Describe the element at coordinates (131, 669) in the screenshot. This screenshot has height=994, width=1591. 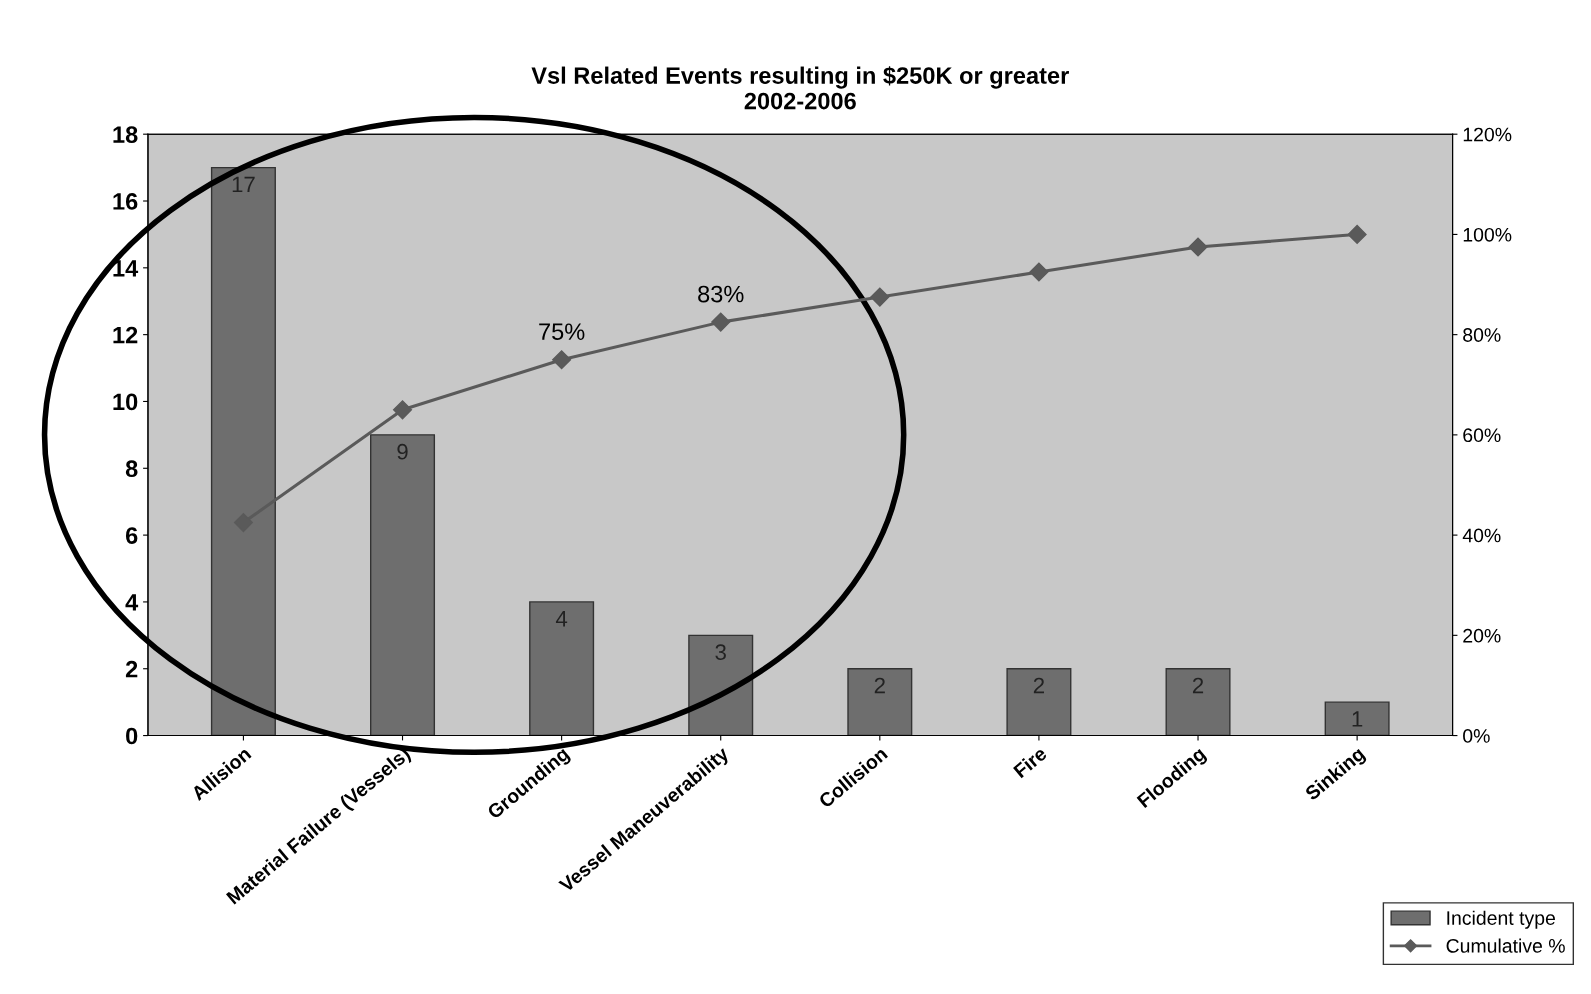
I see `y-tick-label: 2` at that location.